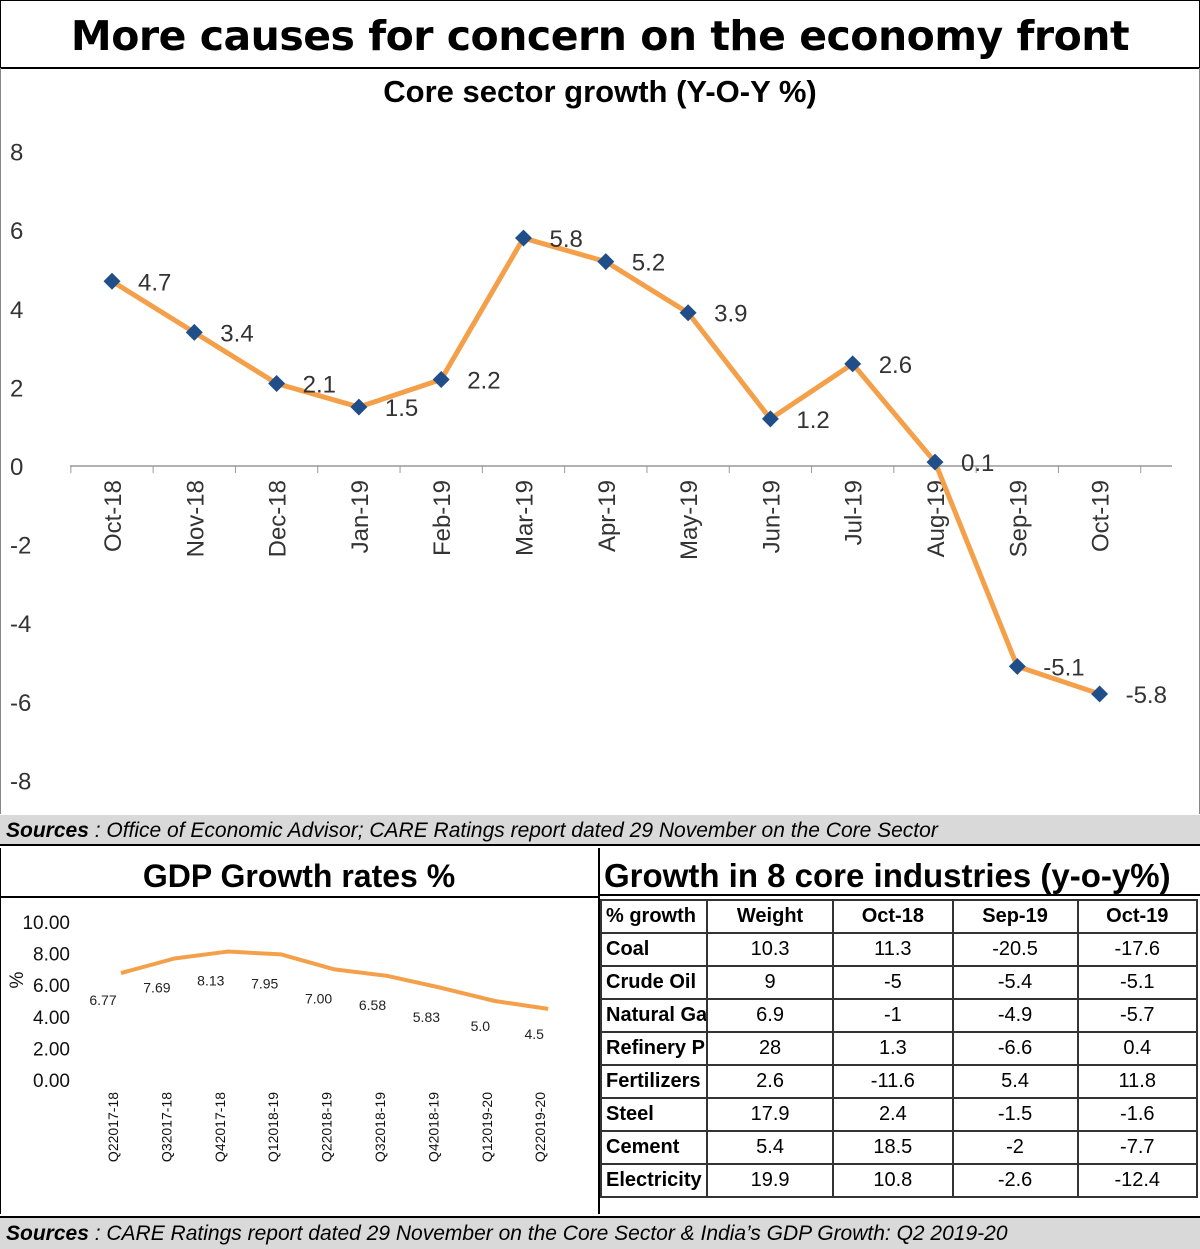 The height and width of the screenshot is (1249, 1200). What do you see at coordinates (319, 384) in the screenshot?
I see `data-label: 2.1` at bounding box center [319, 384].